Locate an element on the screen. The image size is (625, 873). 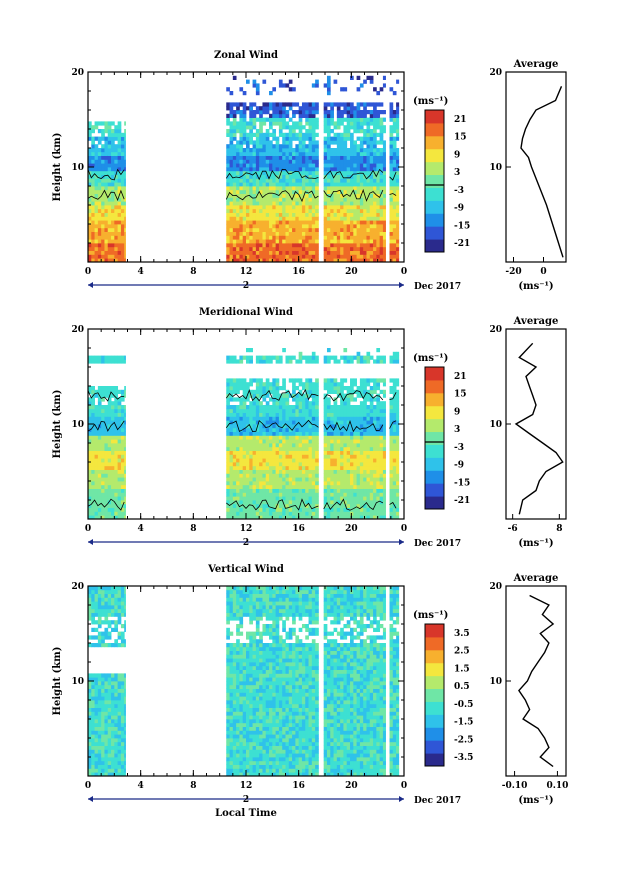
date-suffix: Dec 2017 is located at coordinates (437, 287).